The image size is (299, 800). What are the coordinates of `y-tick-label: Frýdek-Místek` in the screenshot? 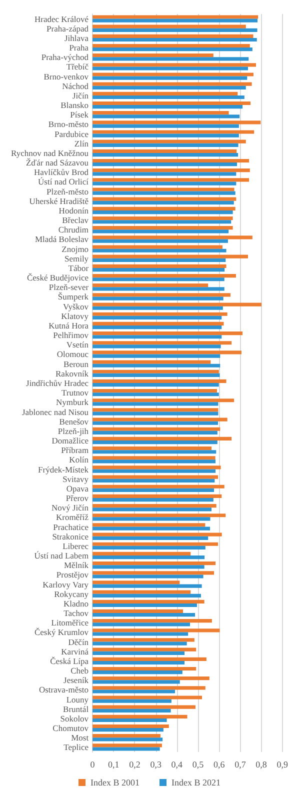 It's located at (64, 469).